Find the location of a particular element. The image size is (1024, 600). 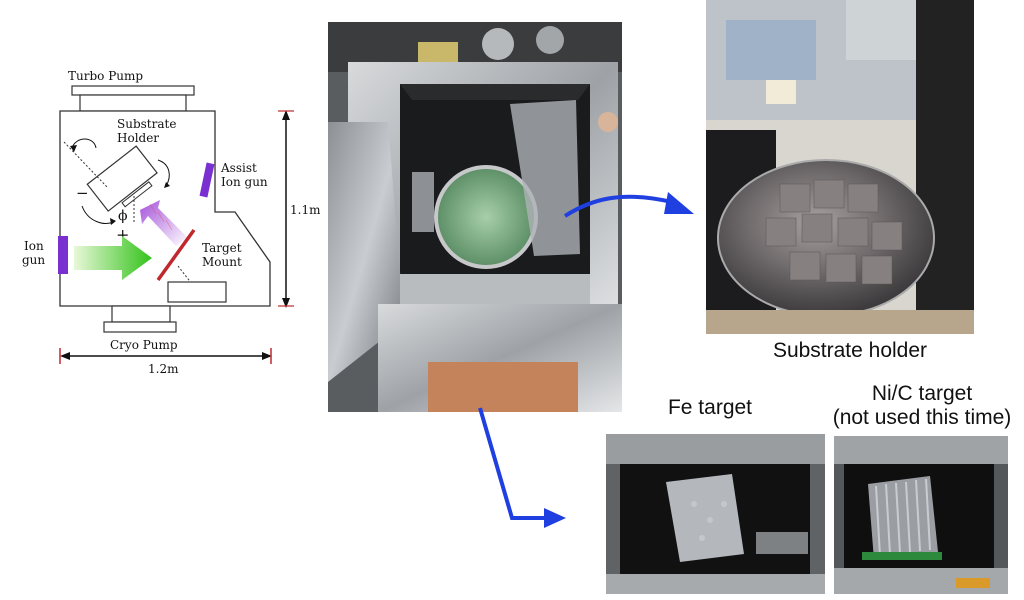

width-dim-arrow-right is located at coordinates (267, 356).